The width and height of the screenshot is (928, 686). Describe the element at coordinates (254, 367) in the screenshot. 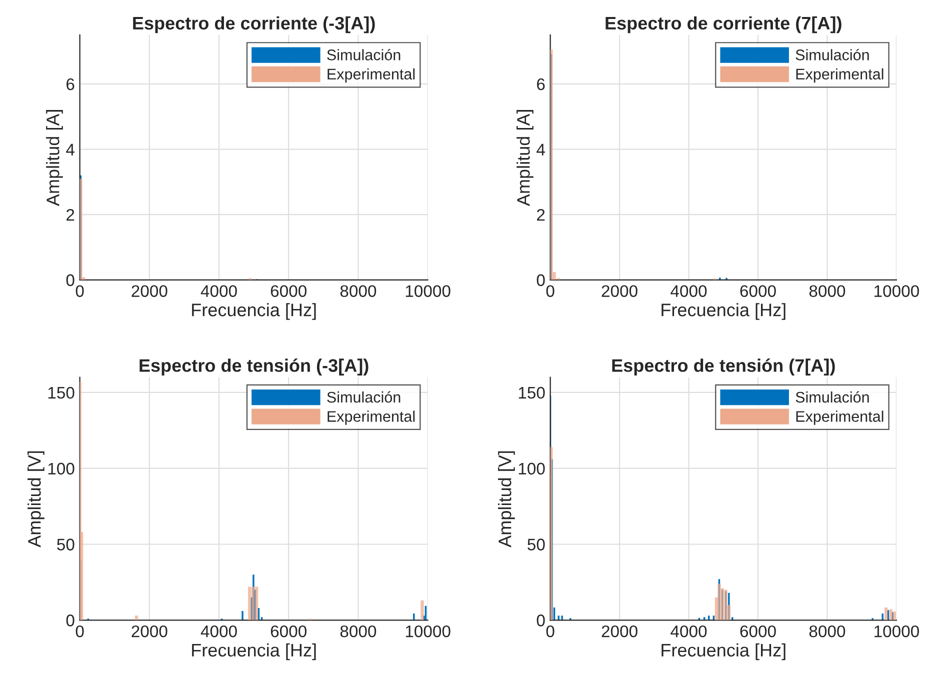

I see `chart-title: Espectro de tensión (-3[A])` at that location.